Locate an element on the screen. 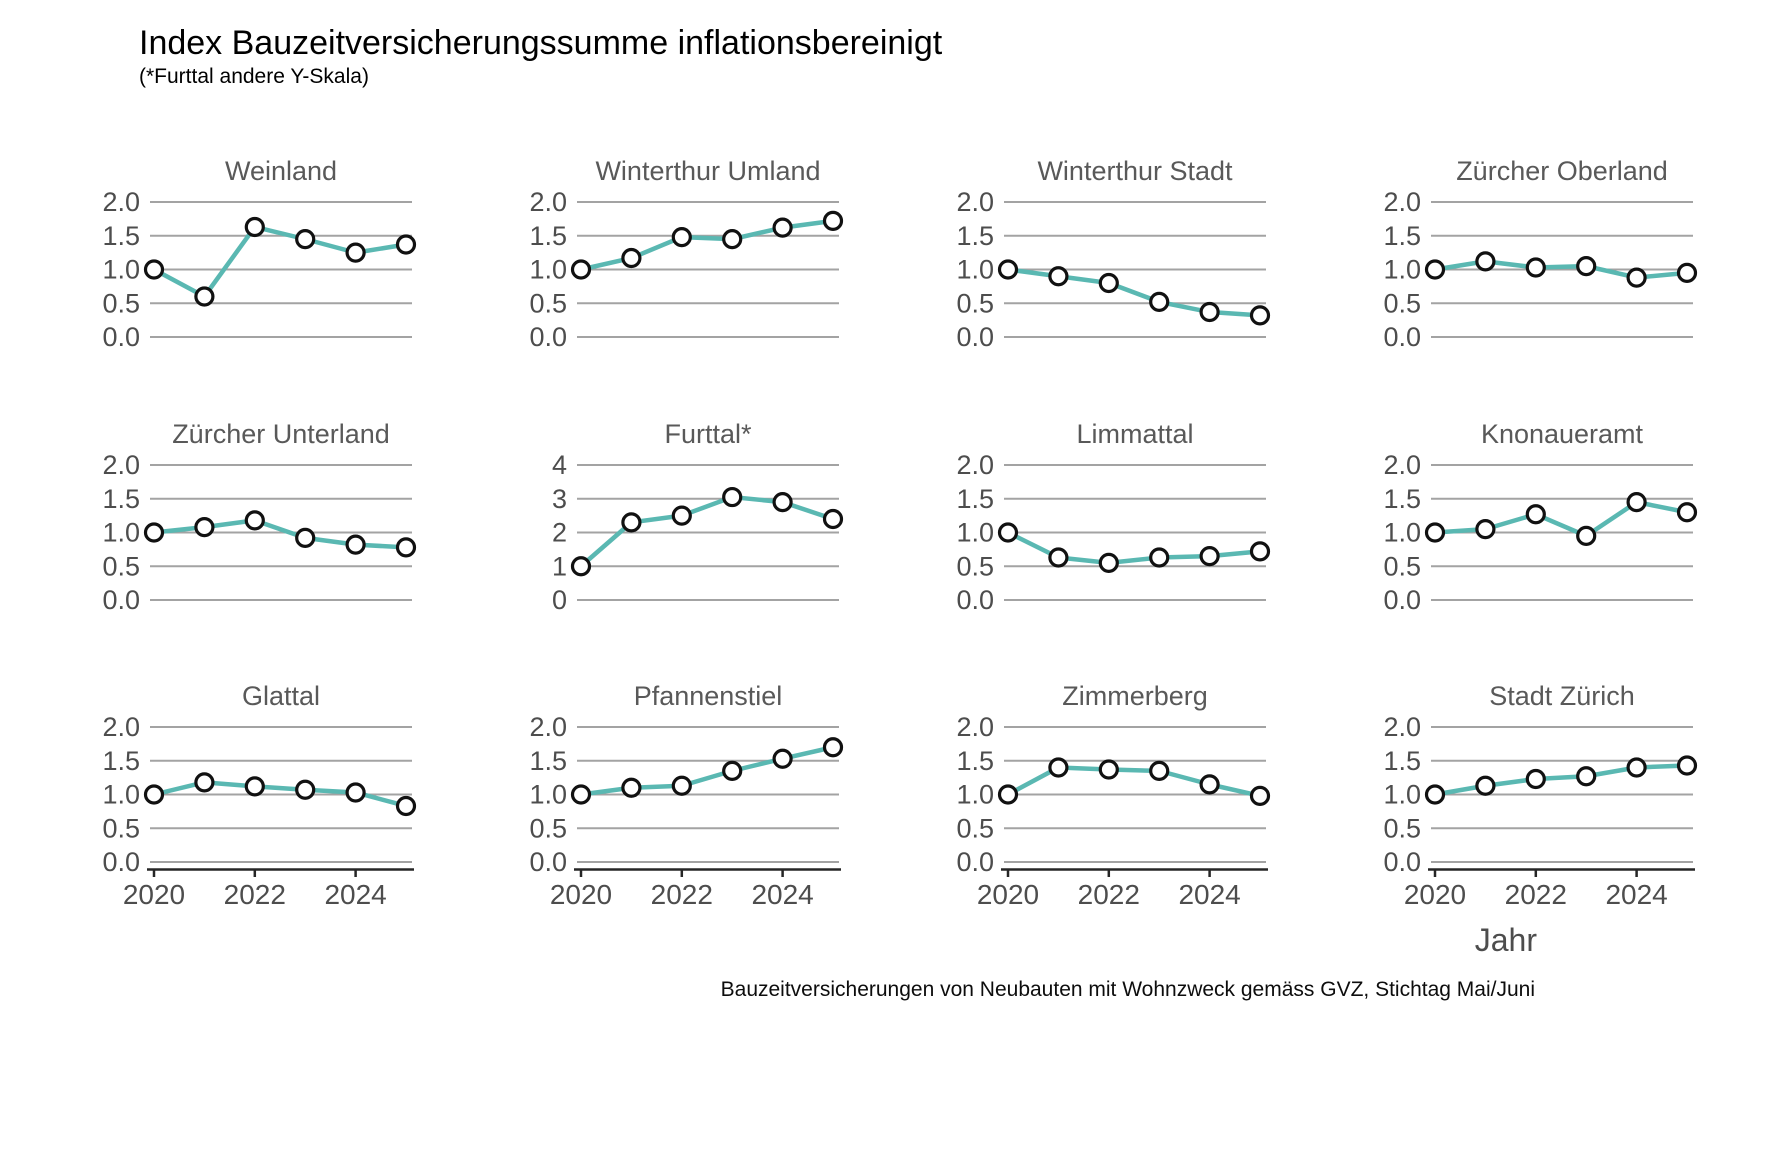 This screenshot has height=1166, width=1765. facet-panel-weinland: Weinland 2.0 1.5 1.0 0.5 0.0 is located at coordinates (252, 273).